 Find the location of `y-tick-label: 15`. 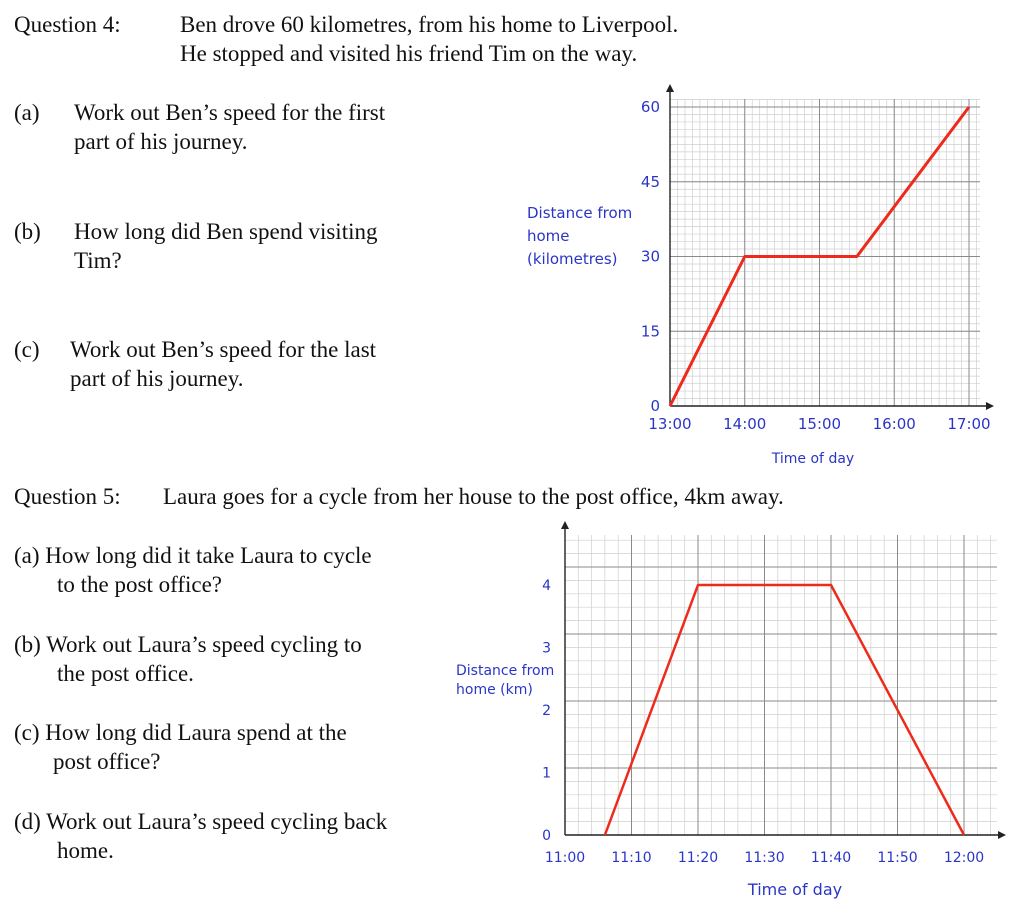

y-tick-label: 15 is located at coordinates (650, 331).